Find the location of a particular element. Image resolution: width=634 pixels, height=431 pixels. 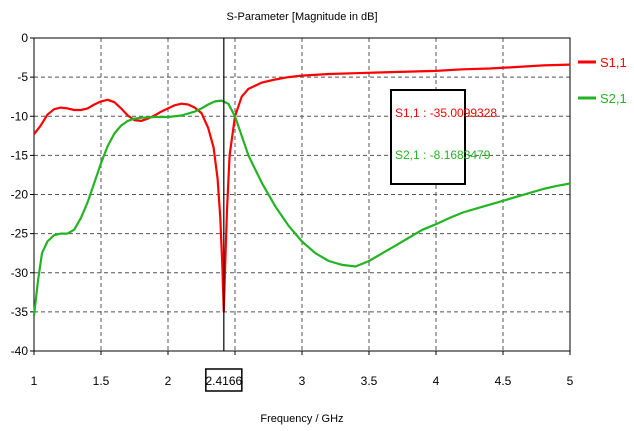

x-tick-label: 4.5 is located at coordinates (503, 381).